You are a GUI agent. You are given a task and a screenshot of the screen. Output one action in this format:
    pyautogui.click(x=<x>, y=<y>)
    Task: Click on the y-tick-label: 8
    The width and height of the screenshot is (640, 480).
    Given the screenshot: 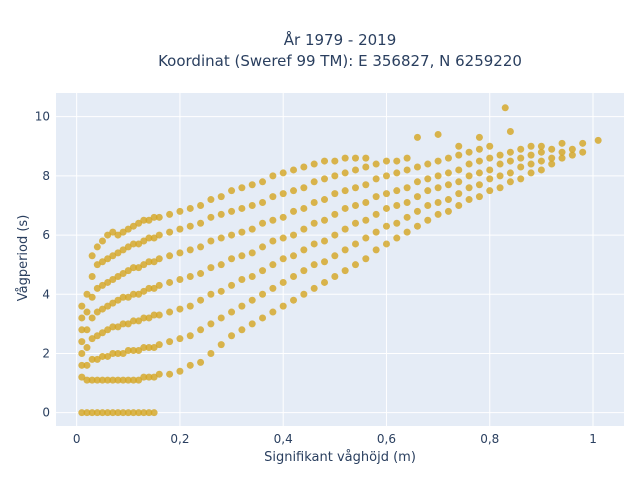 What is the action you would take?
    pyautogui.click(x=46, y=176)
    